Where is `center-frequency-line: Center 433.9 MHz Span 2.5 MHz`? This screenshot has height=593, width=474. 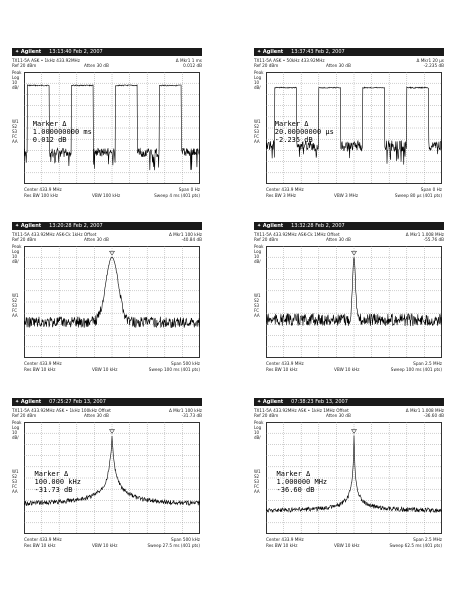 center-frequency-line: Center 433.9 MHz Span 2.5 MHz is located at coordinates (354, 539).